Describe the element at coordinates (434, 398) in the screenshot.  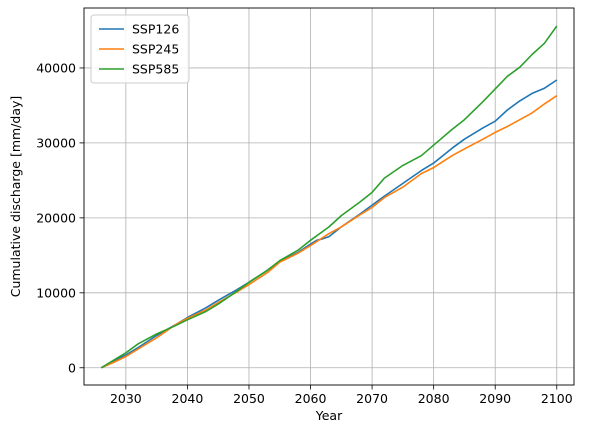
I see `x-tick-label: 2080` at that location.